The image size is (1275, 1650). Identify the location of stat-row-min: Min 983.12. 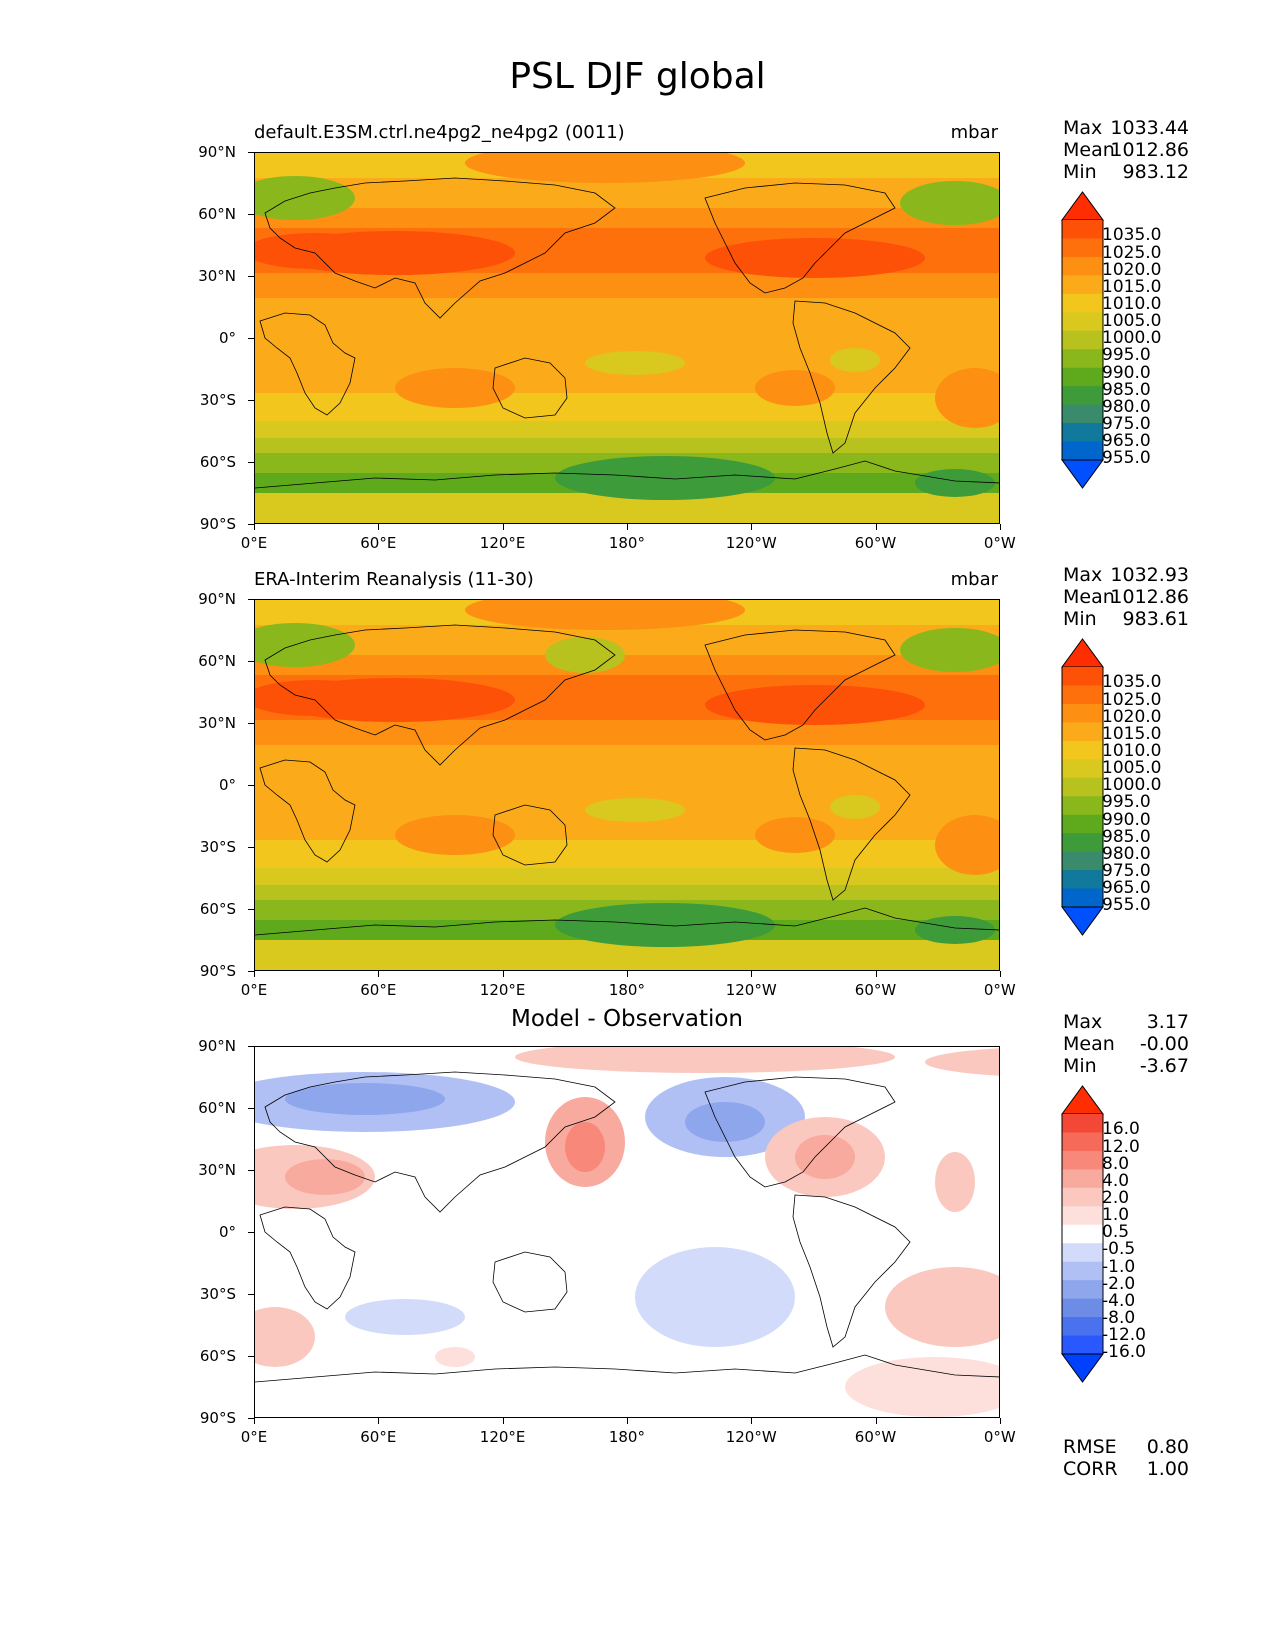
(1126, 172).